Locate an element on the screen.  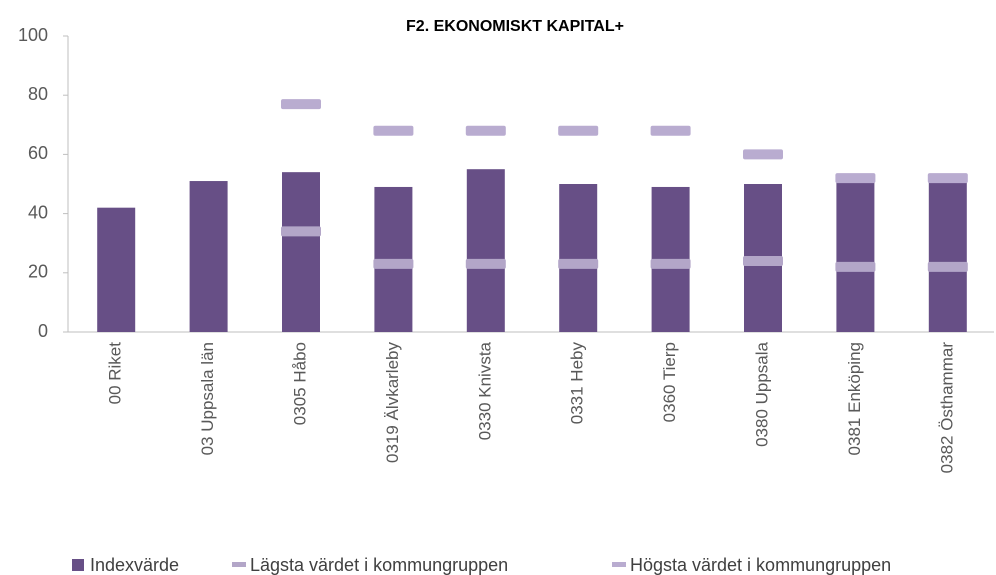
x-tick-label: 0380 Uppsala is located at coordinates (761, 393).